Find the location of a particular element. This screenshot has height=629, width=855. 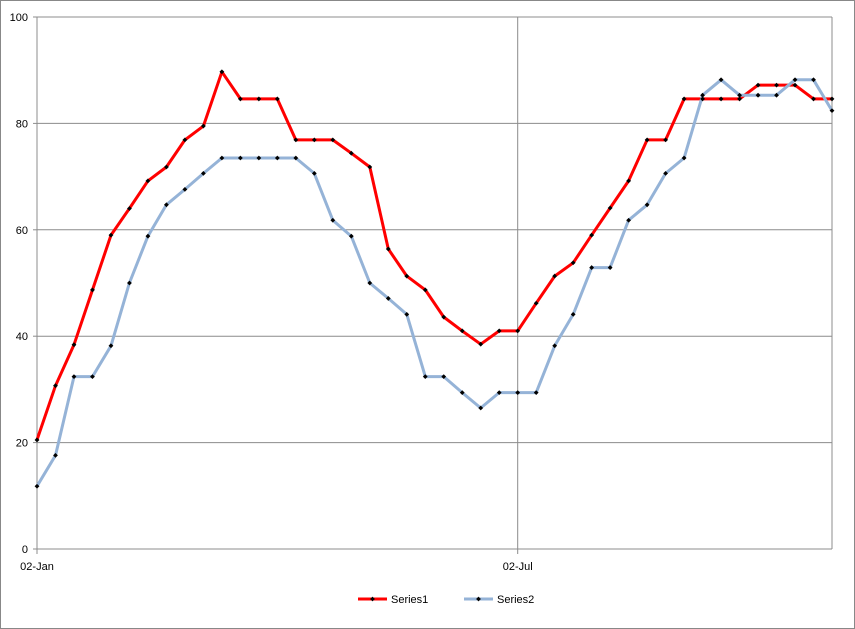

x-tick-label-1: 02-Jul is located at coordinates (518, 567).